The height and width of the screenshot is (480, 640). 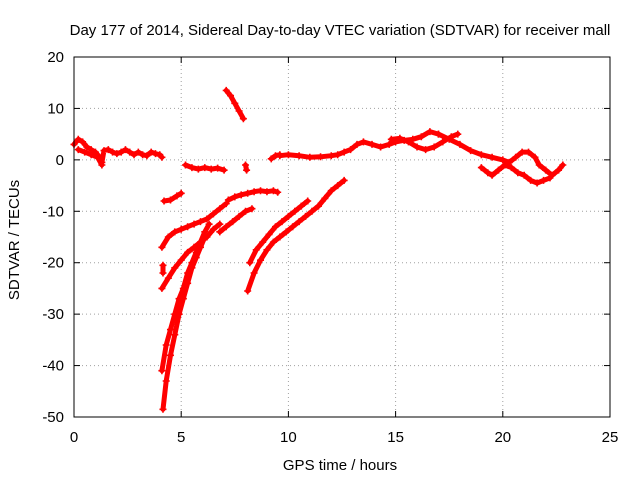 I want to click on y-tick-label: -10, so click(x=53, y=211).